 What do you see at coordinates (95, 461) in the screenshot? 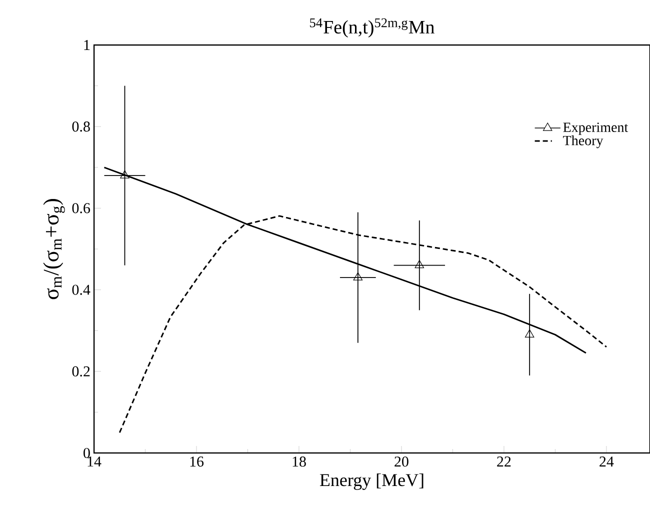
I see `x-tick-label: 14` at bounding box center [95, 461].